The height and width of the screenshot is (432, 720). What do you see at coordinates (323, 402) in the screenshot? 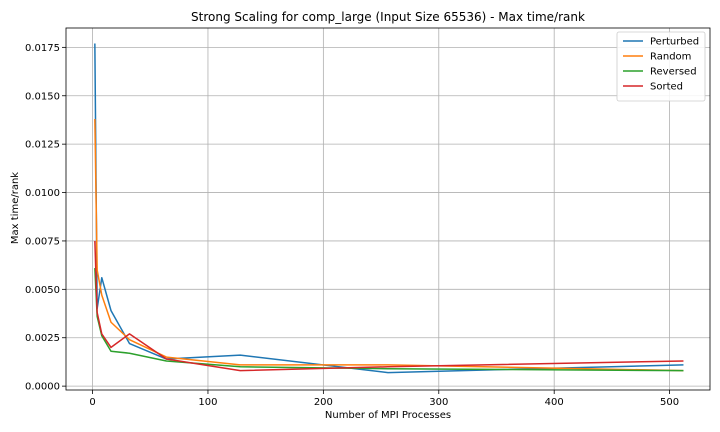
I see `x-tick-label: 200` at bounding box center [323, 402].